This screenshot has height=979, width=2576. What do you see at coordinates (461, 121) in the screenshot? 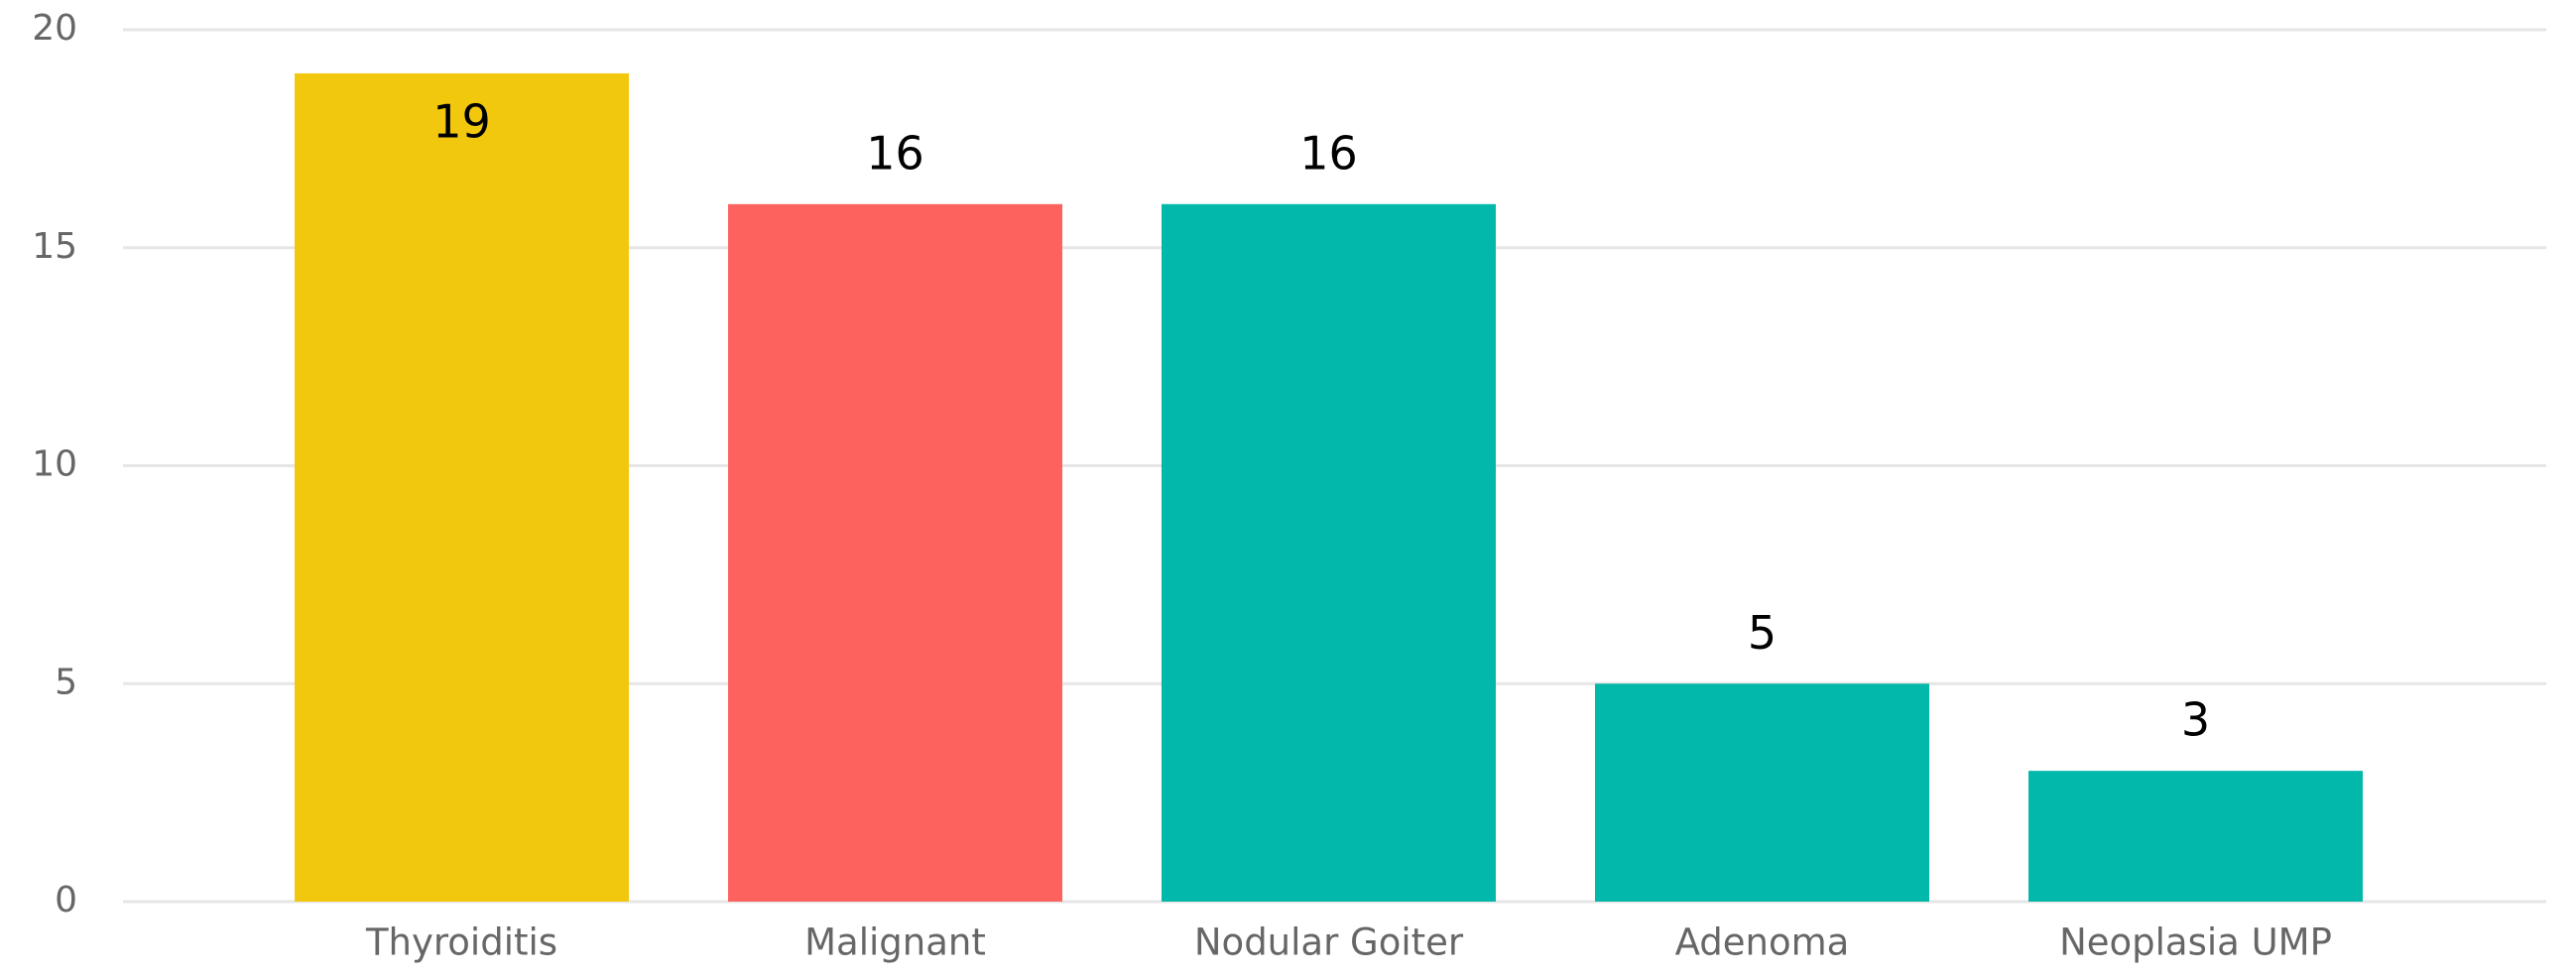
I see `data-label: 19` at bounding box center [461, 121].